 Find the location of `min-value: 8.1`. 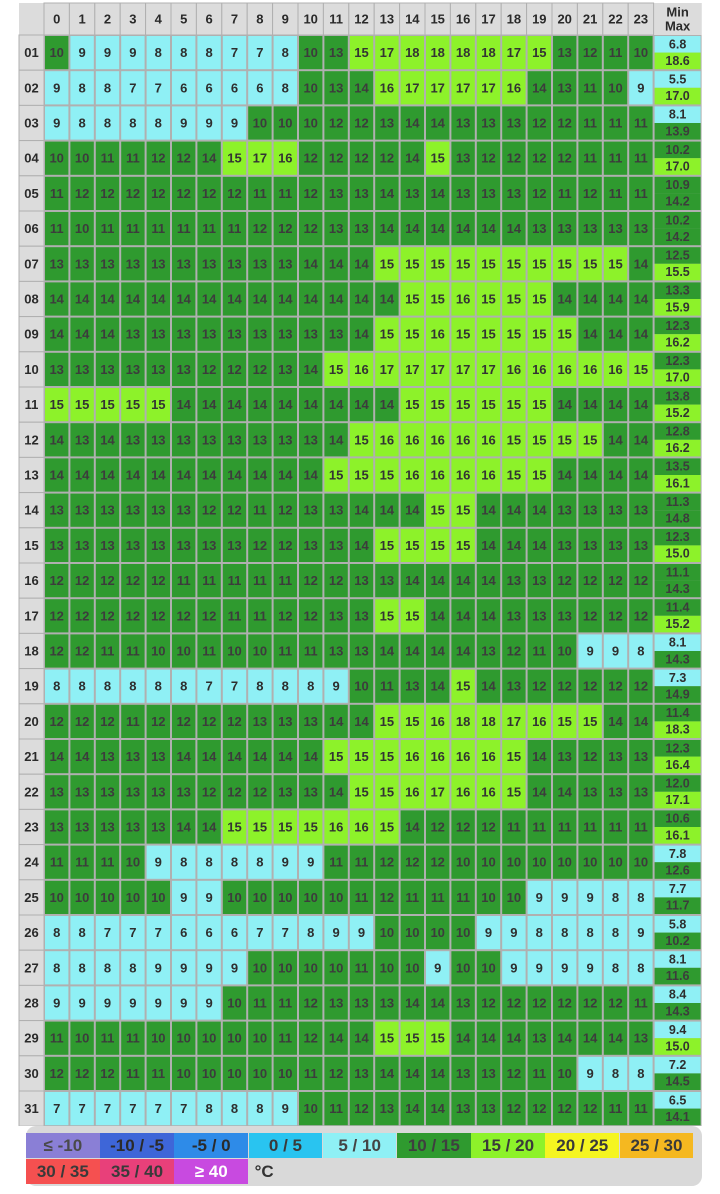

min-value: 8.1 is located at coordinates (677, 960).